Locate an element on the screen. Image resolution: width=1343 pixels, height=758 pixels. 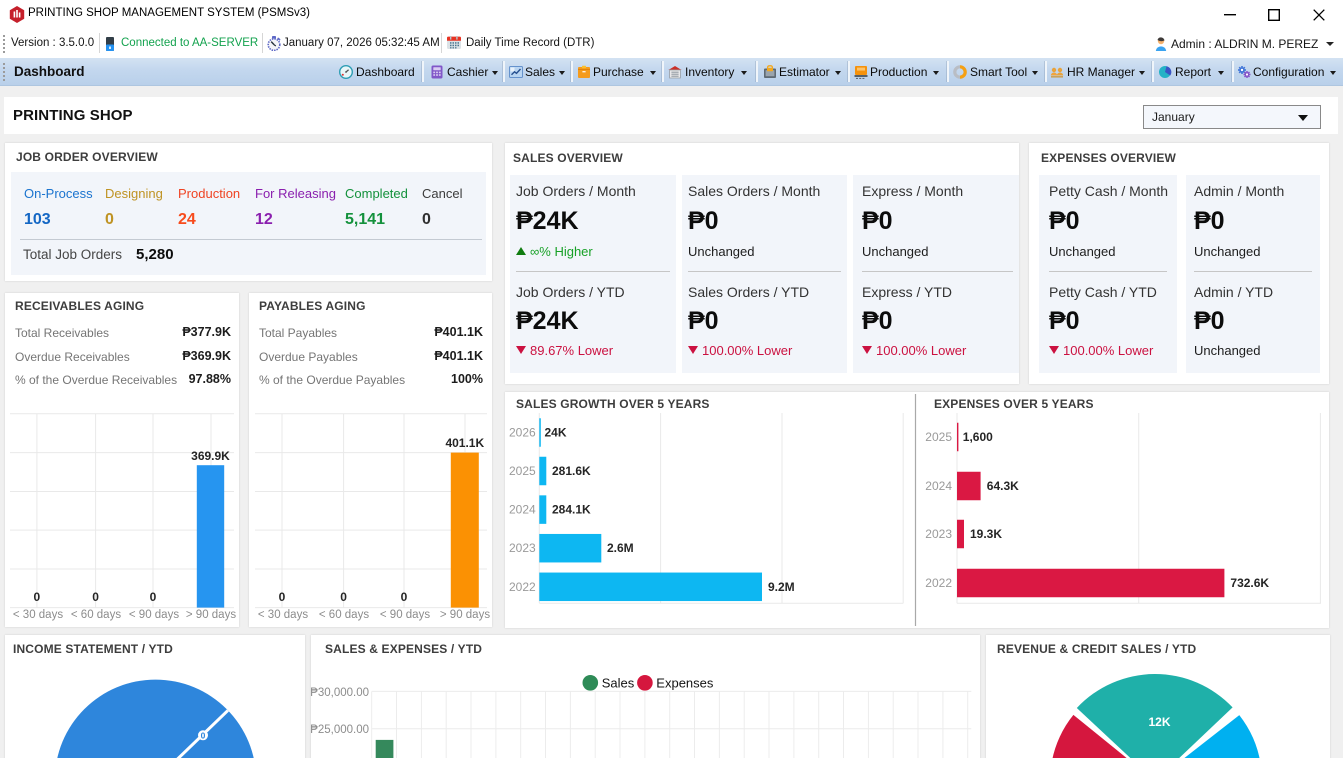
svg-text: Expenses is located at coordinates (685, 682).